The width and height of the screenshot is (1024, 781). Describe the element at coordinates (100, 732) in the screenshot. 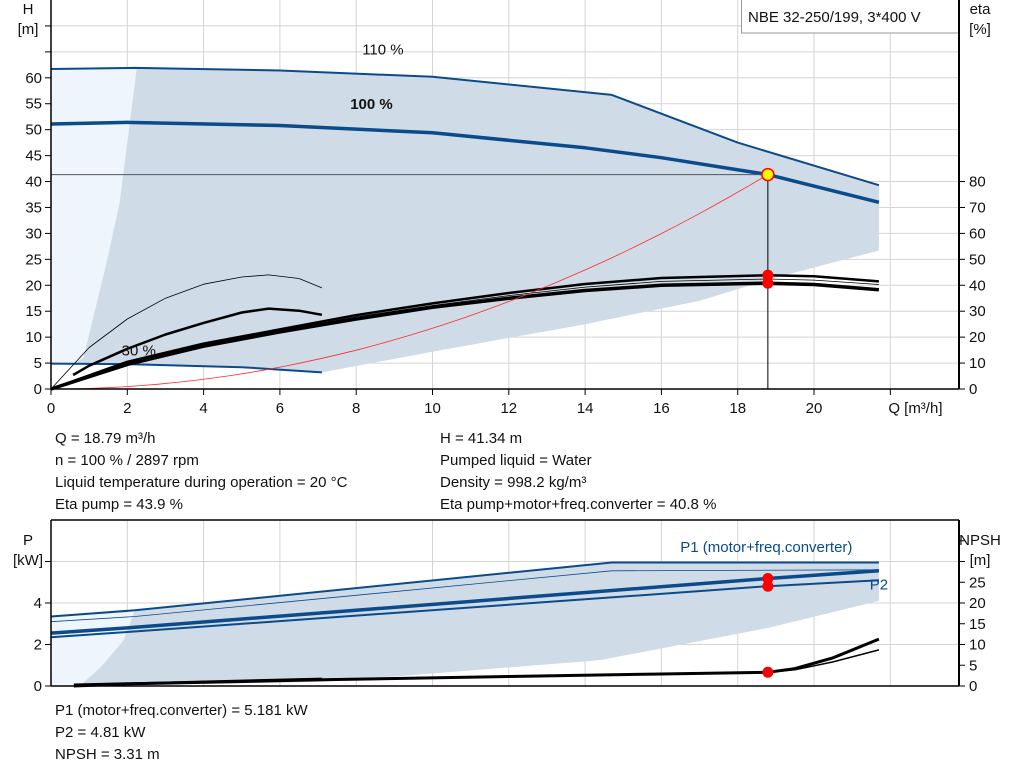

I see `info-p2: P2 = 4.81 kW` at that location.